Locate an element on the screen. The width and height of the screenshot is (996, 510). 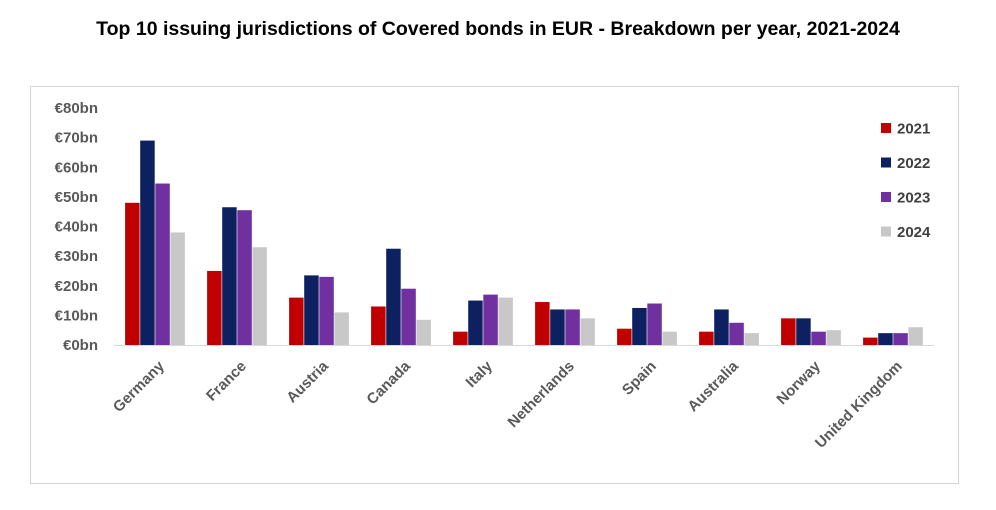
legend-swatch-2022 is located at coordinates (886, 162).